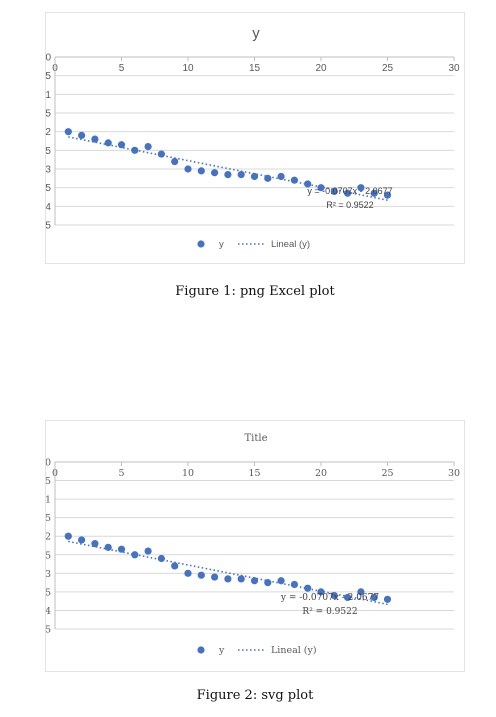  Describe the element at coordinates (255, 695) in the screenshot. I see `figure-caption: Figure 2: svg plot` at that location.